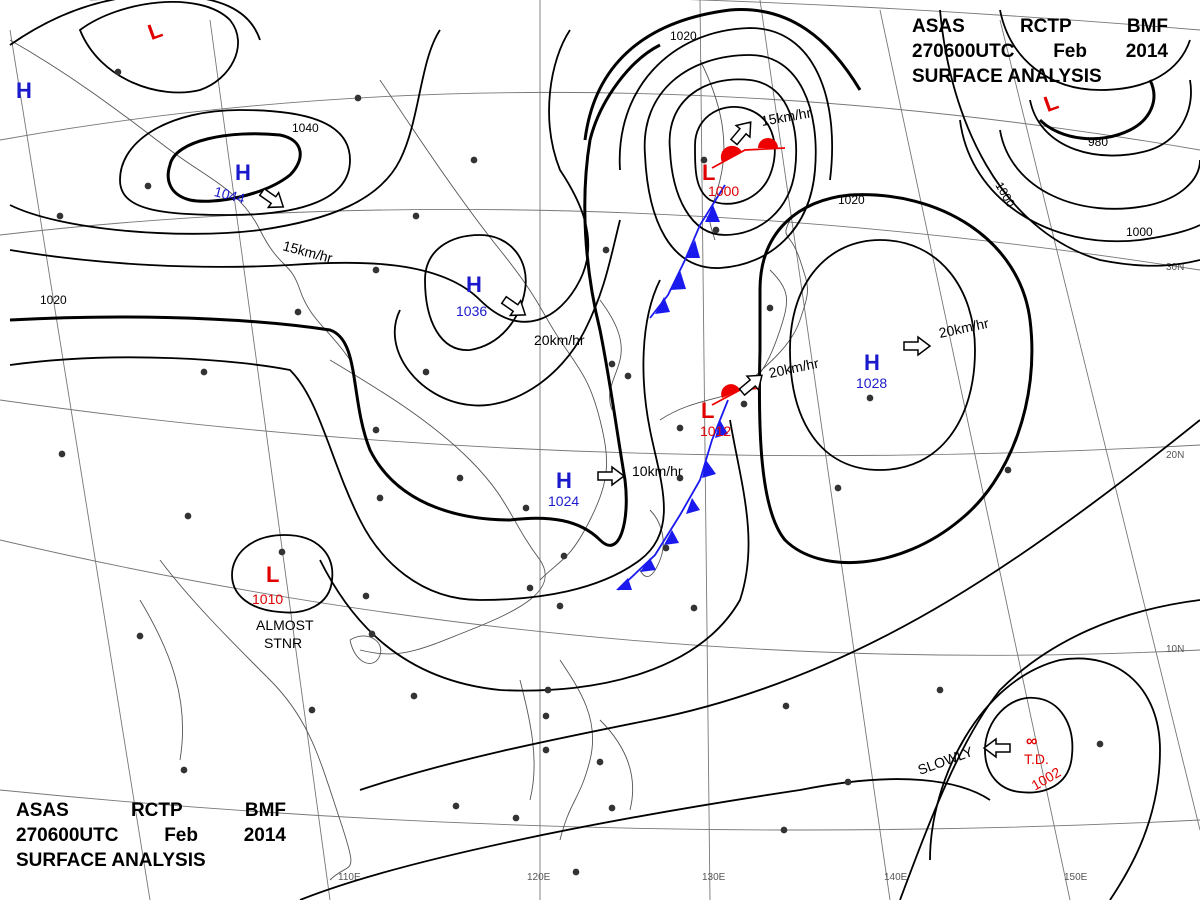  What do you see at coordinates (1031, 741) in the screenshot?
I see `tropical-depression-icon: ∞` at bounding box center [1031, 741].